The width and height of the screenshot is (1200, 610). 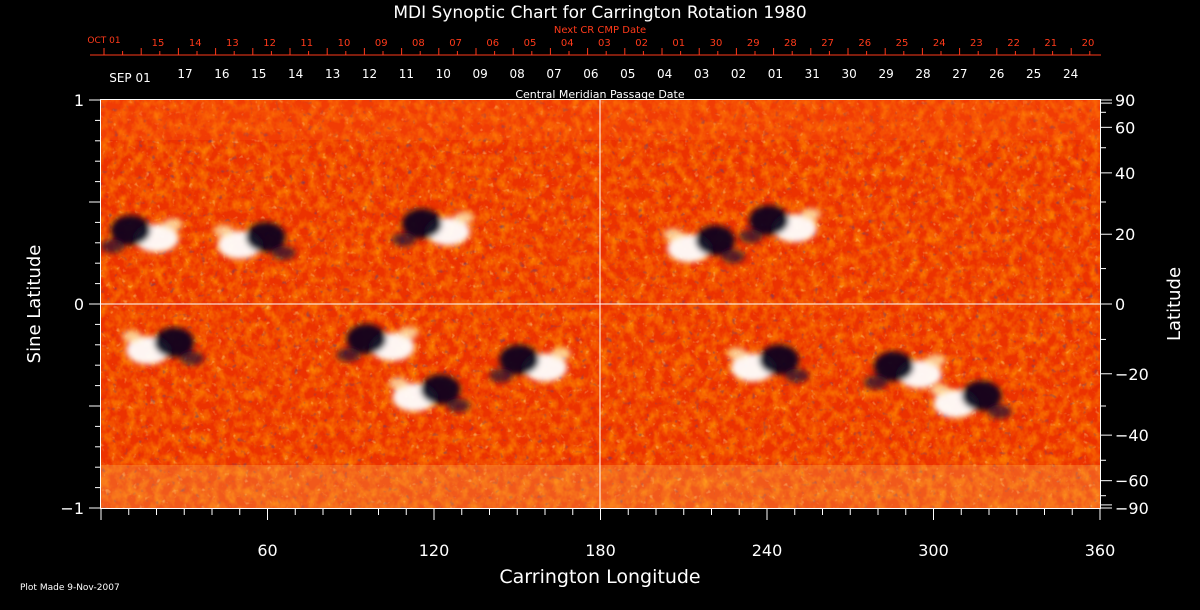 I want to click on red-axis-label: 25, so click(x=902, y=43).